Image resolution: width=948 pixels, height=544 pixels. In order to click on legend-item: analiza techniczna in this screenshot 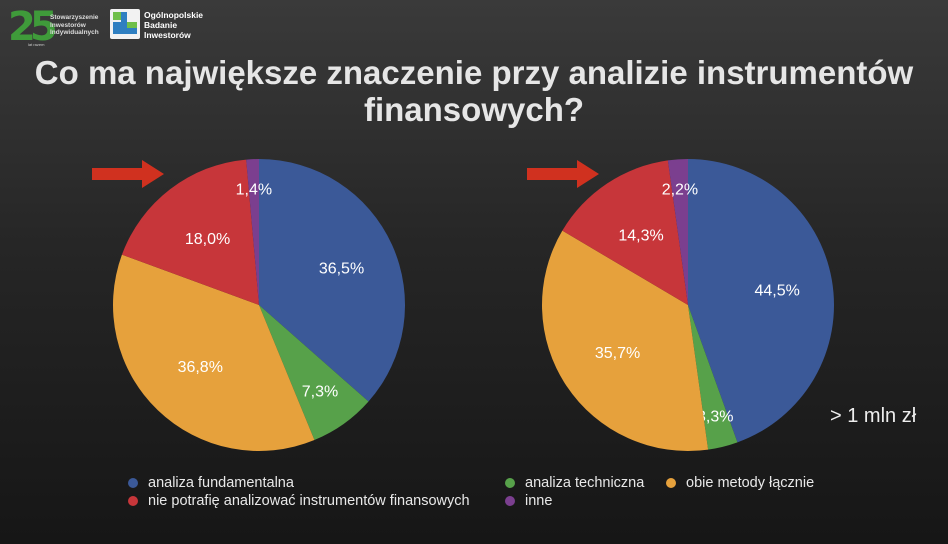, I will do `click(574, 483)`.